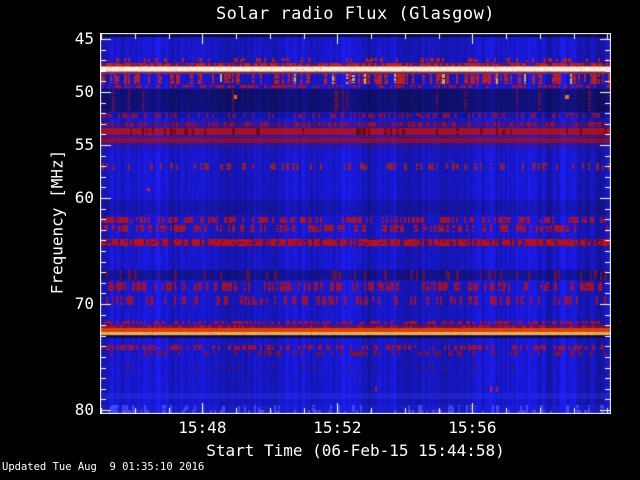  What do you see at coordinates (337, 427) in the screenshot?
I see `x-tick-label: 15:52` at bounding box center [337, 427].